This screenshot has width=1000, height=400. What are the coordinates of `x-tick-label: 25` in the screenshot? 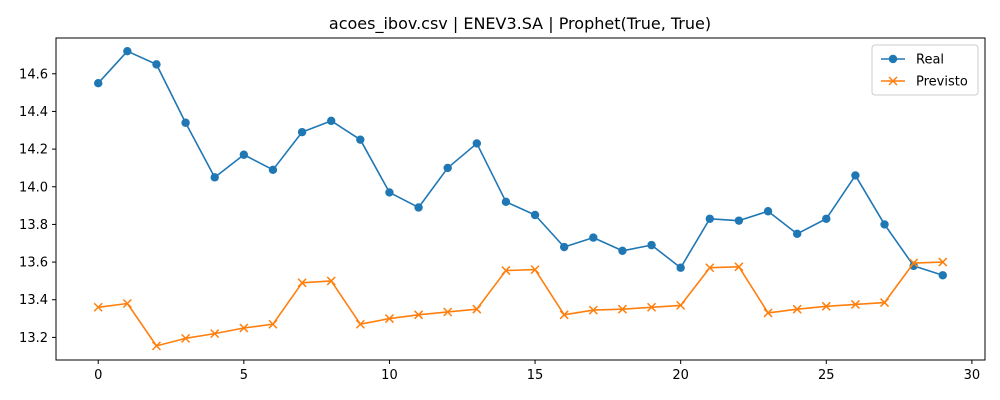 It's located at (826, 375).